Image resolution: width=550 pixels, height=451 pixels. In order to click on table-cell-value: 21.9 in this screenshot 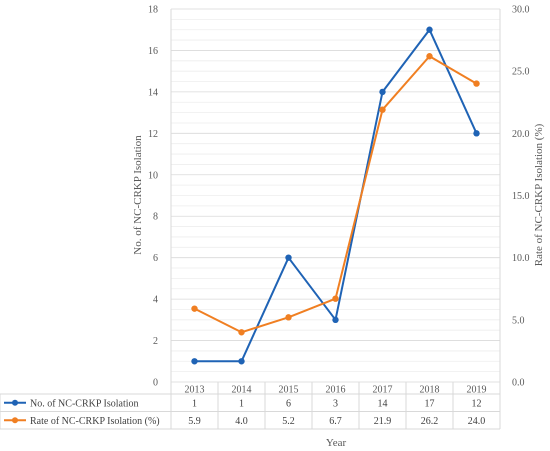, I will do `click(383, 421)`.